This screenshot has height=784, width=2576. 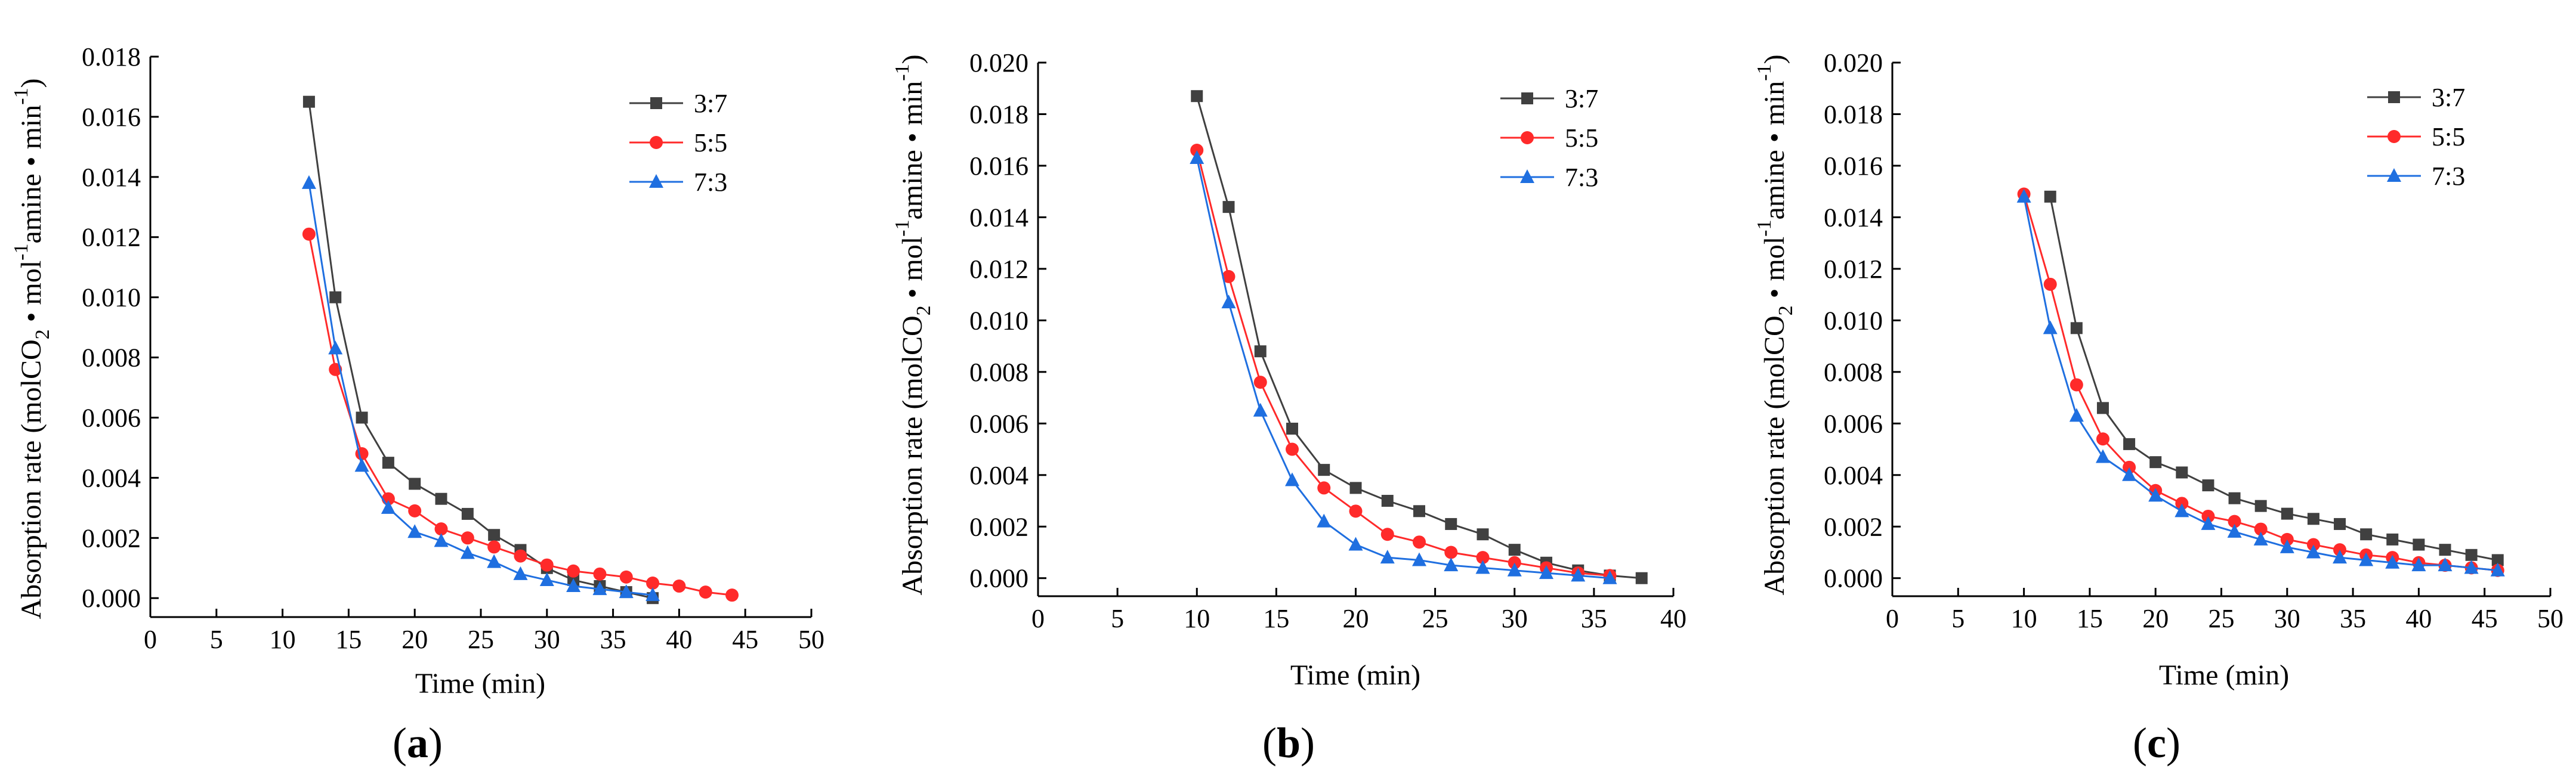 What do you see at coordinates (1854, 526) in the screenshot?
I see `y-tick-label-c: 0.002` at bounding box center [1854, 526].